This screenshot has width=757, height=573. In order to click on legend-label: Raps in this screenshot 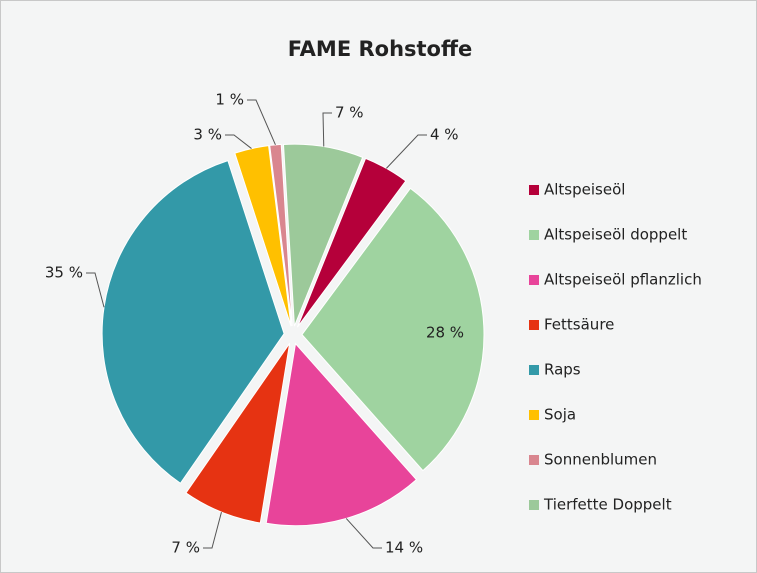, I will do `click(562, 370)`.